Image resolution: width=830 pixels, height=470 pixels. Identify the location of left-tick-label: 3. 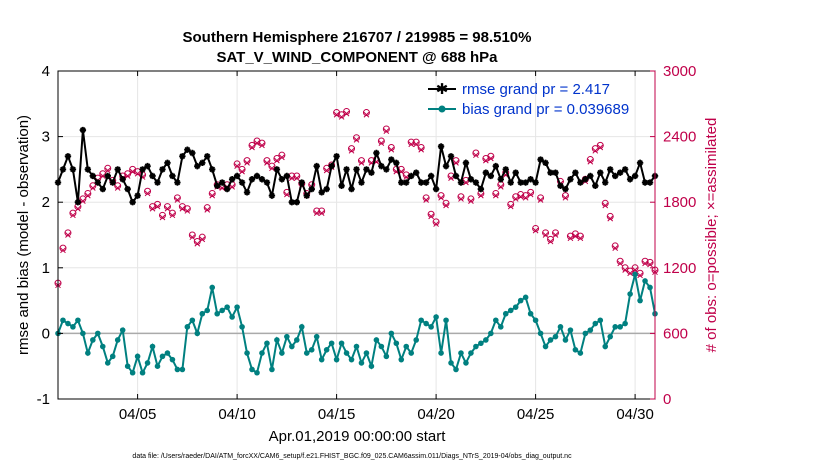
(46, 137).